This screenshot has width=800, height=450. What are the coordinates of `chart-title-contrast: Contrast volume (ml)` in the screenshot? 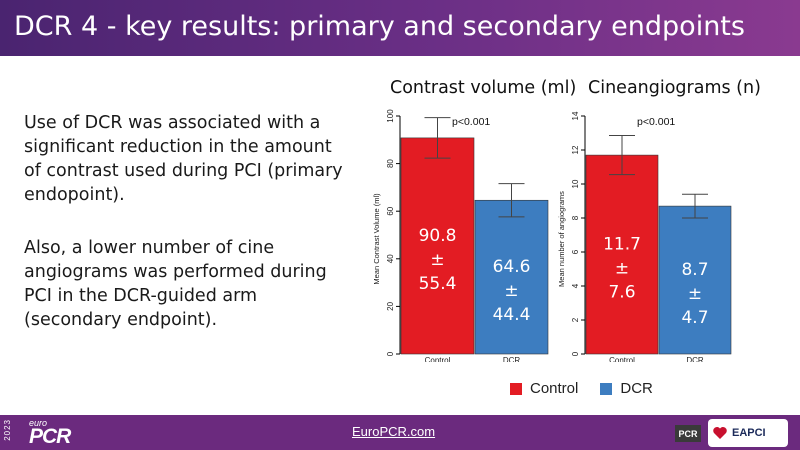 It's located at (483, 88).